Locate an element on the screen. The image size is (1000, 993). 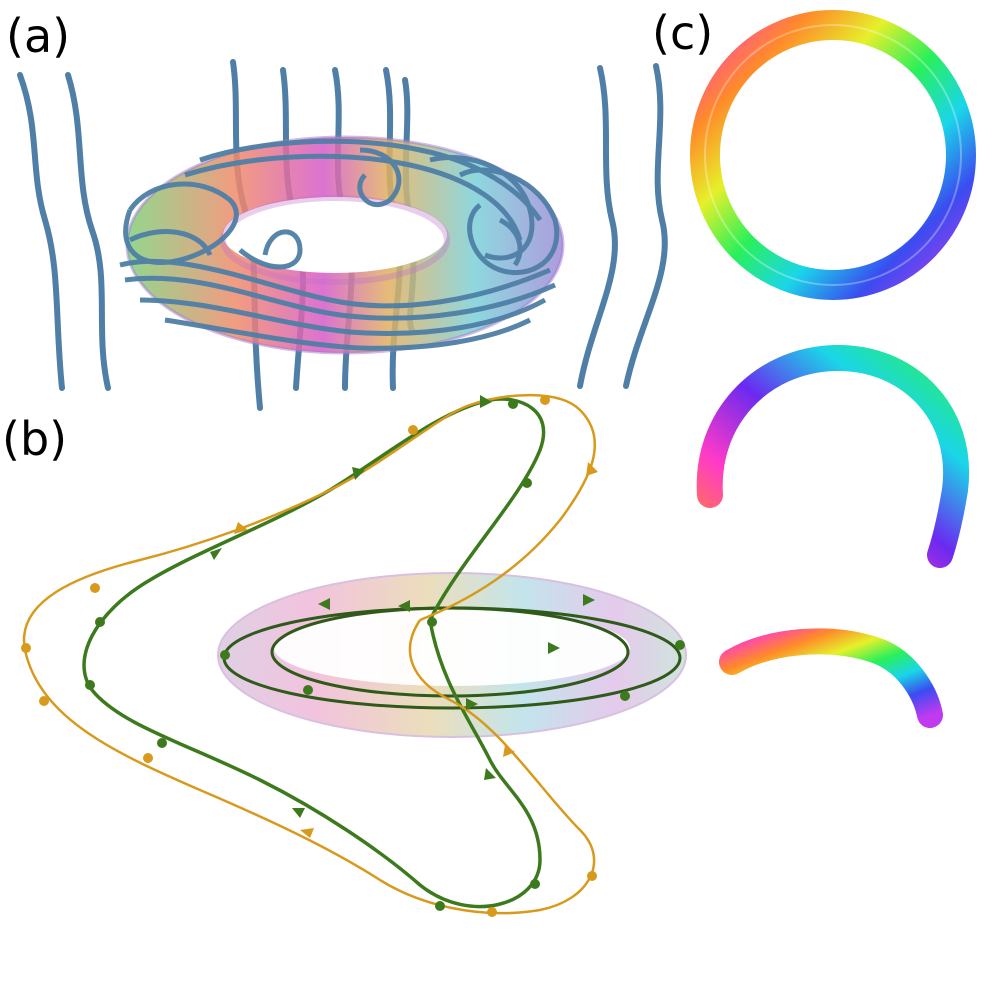
panel-label-a: (a) is located at coordinates (38, 36).